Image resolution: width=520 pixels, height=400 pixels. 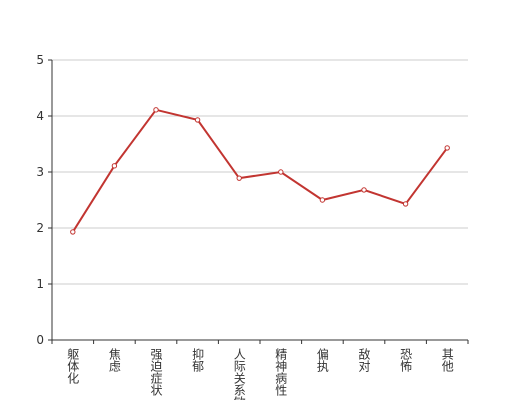 I want to click on x-tick-label: 其他, so click(x=447, y=360).